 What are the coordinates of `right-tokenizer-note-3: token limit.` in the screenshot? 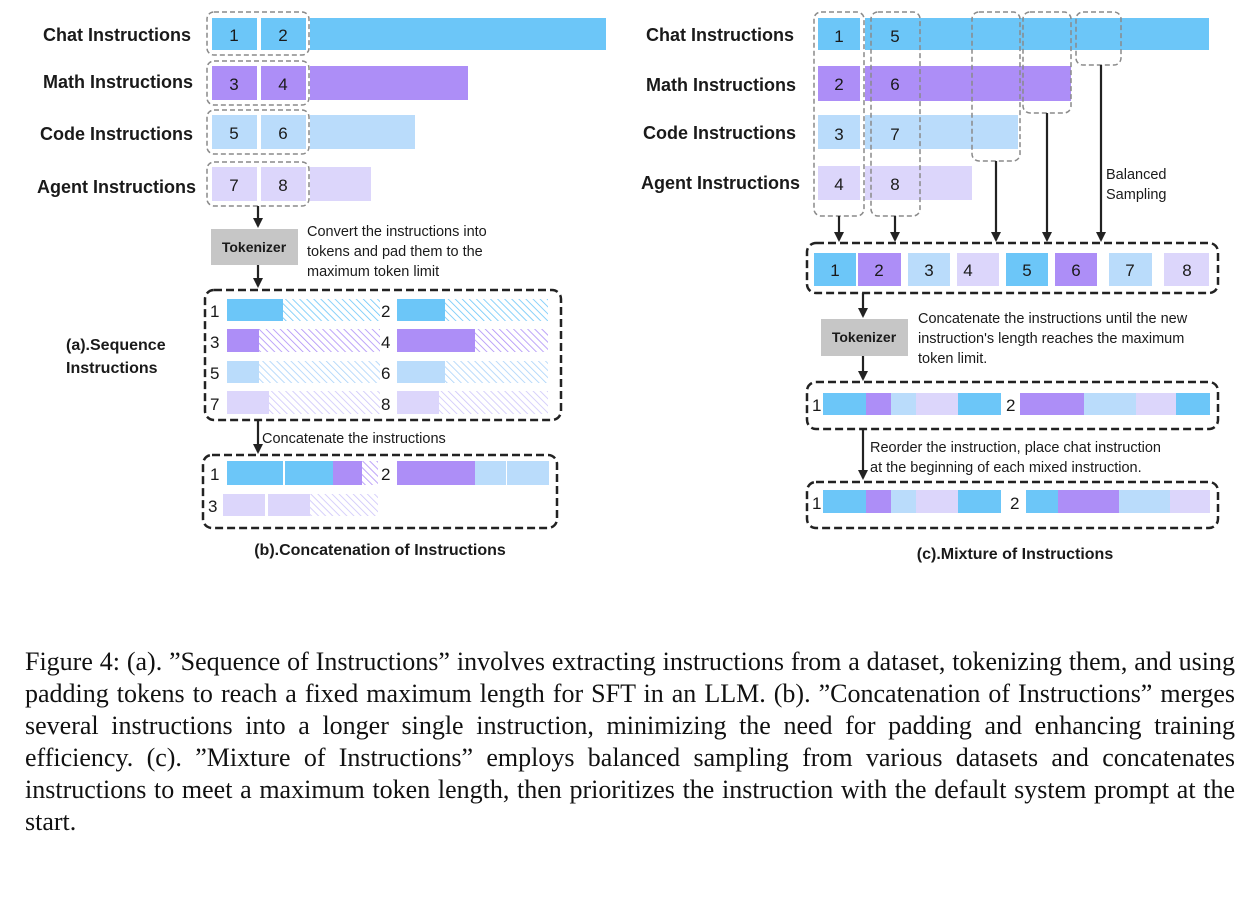 It's located at (952, 359).